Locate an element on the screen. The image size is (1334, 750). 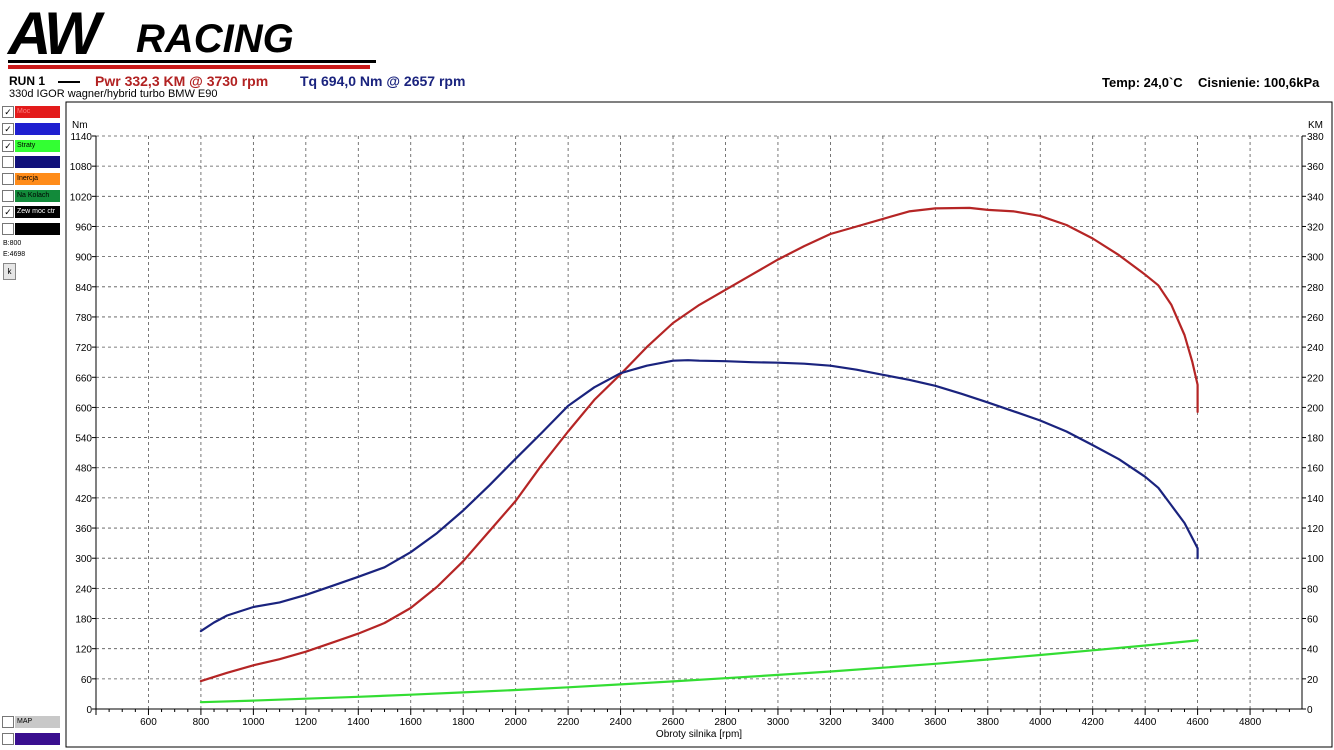
y-tick-label-left: 180 is located at coordinates (83, 620).